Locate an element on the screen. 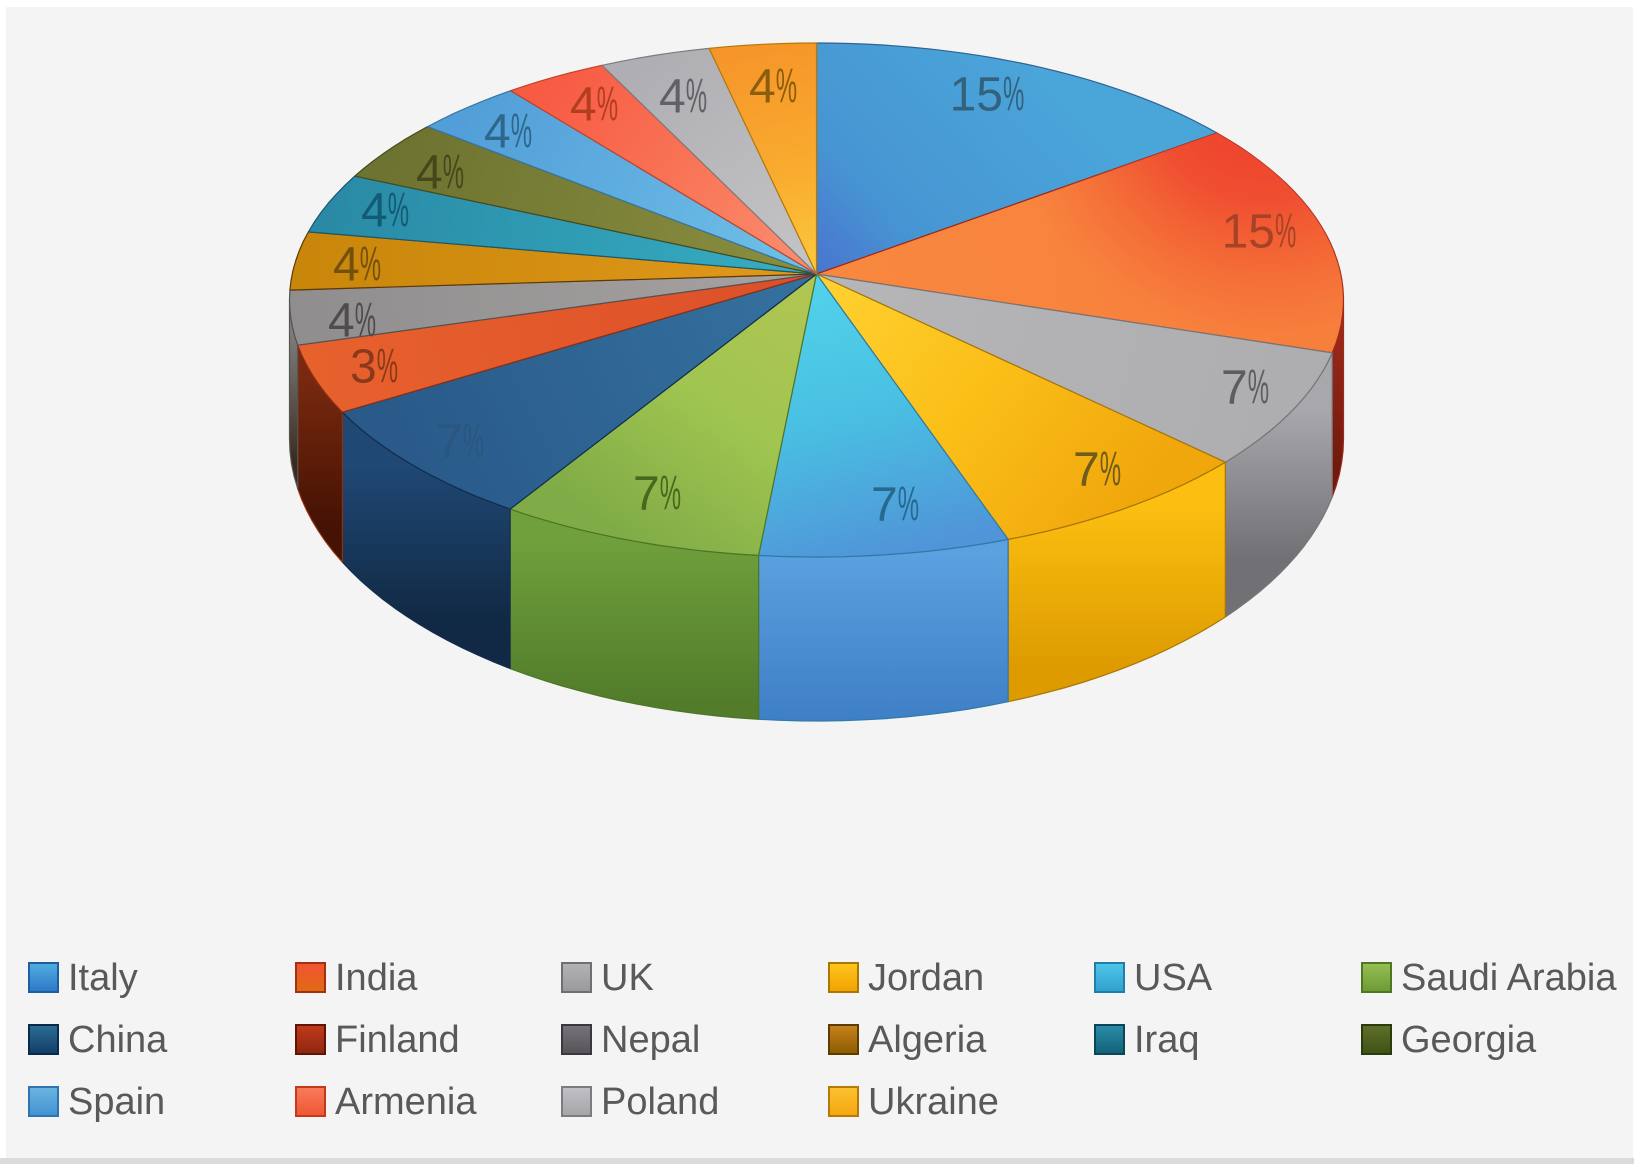 The width and height of the screenshot is (1640, 1171). svg-text: UK is located at coordinates (627, 978).